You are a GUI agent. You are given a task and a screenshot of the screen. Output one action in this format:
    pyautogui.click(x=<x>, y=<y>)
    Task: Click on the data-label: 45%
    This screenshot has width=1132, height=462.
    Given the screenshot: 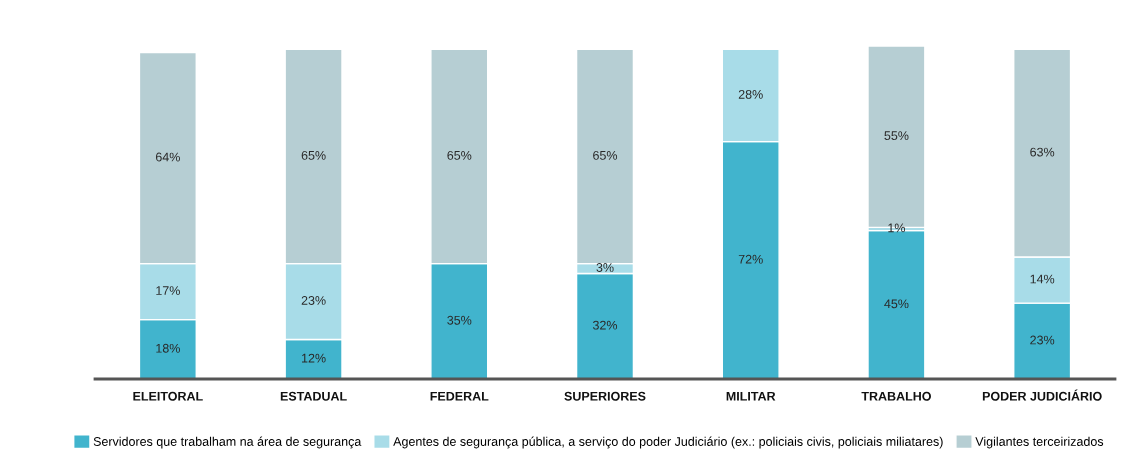 What is the action you would take?
    pyautogui.click(x=896, y=304)
    